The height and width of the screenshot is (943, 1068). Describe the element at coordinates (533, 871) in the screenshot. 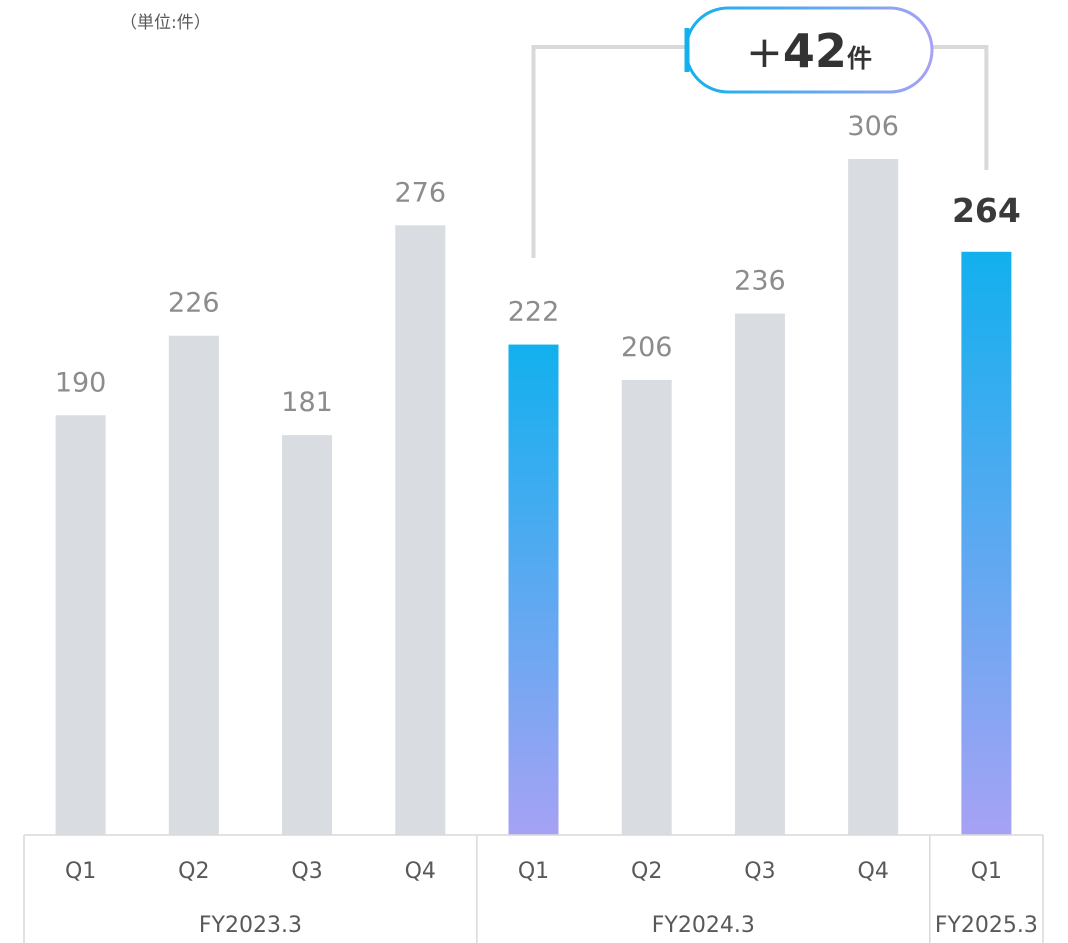

I see `tick-label-5: Q1` at that location.